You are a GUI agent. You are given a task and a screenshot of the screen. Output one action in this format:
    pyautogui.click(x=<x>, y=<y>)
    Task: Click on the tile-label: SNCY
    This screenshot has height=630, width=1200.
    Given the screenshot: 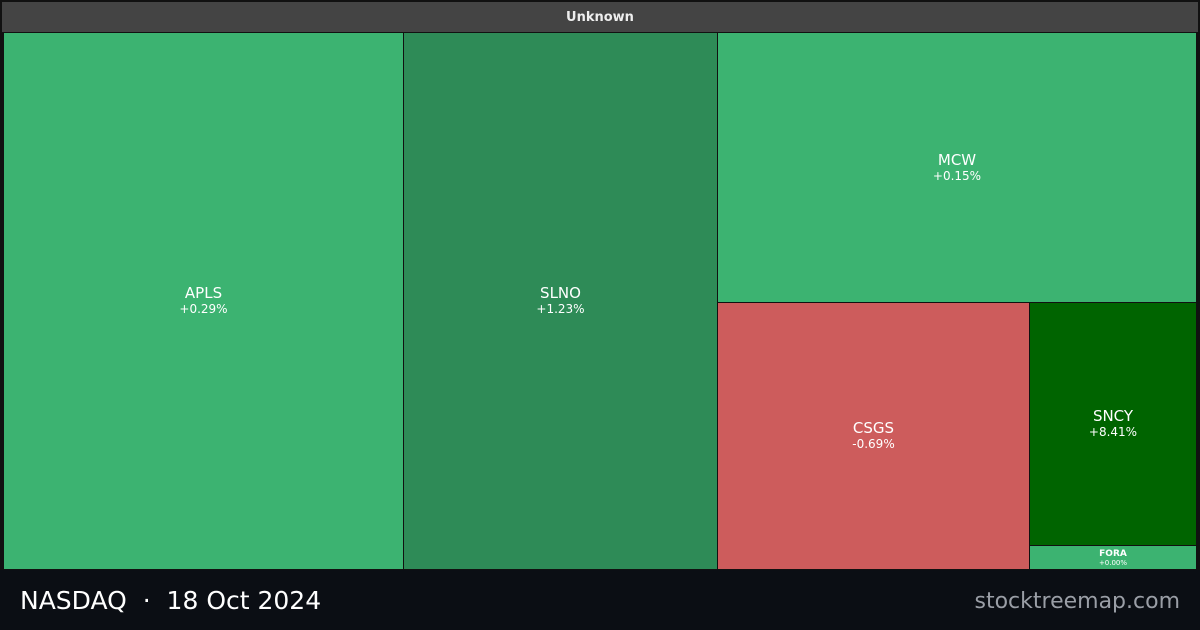 What is the action you would take?
    pyautogui.click(x=1113, y=416)
    